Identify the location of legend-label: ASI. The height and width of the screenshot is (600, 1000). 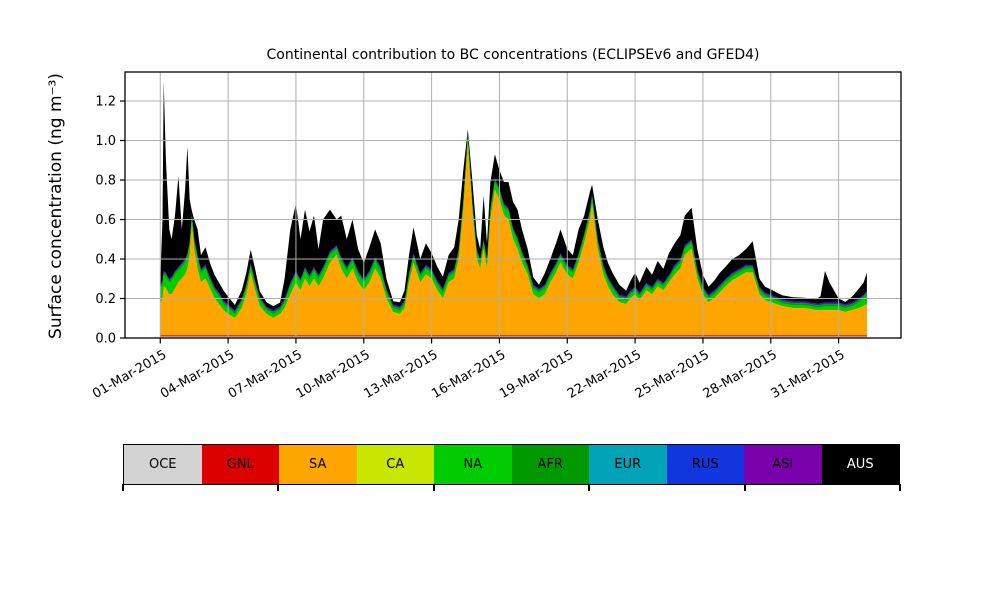
(783, 464).